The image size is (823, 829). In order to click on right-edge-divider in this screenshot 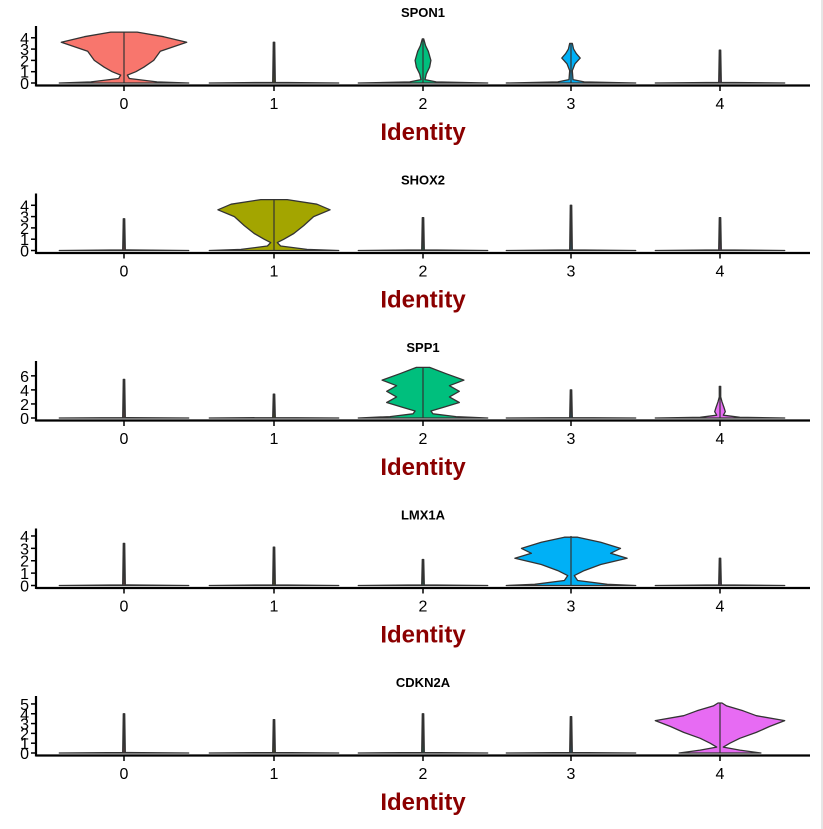, I will do `click(822, 414)`.